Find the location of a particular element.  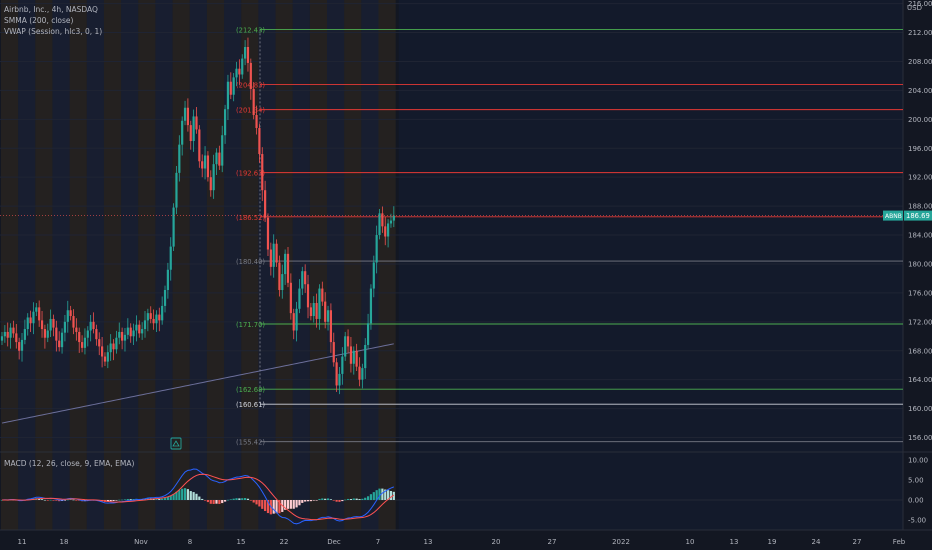

time-tick-label: Nov is located at coordinates (141, 542).